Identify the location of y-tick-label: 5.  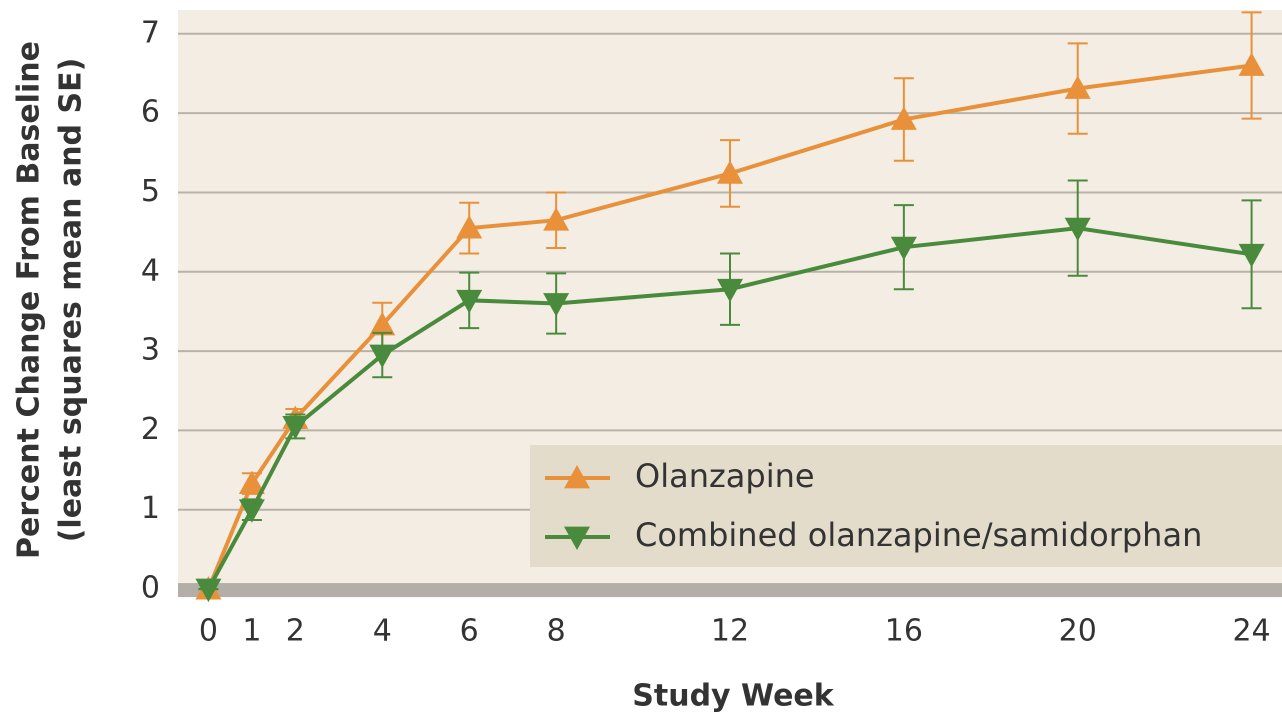
(150, 191).